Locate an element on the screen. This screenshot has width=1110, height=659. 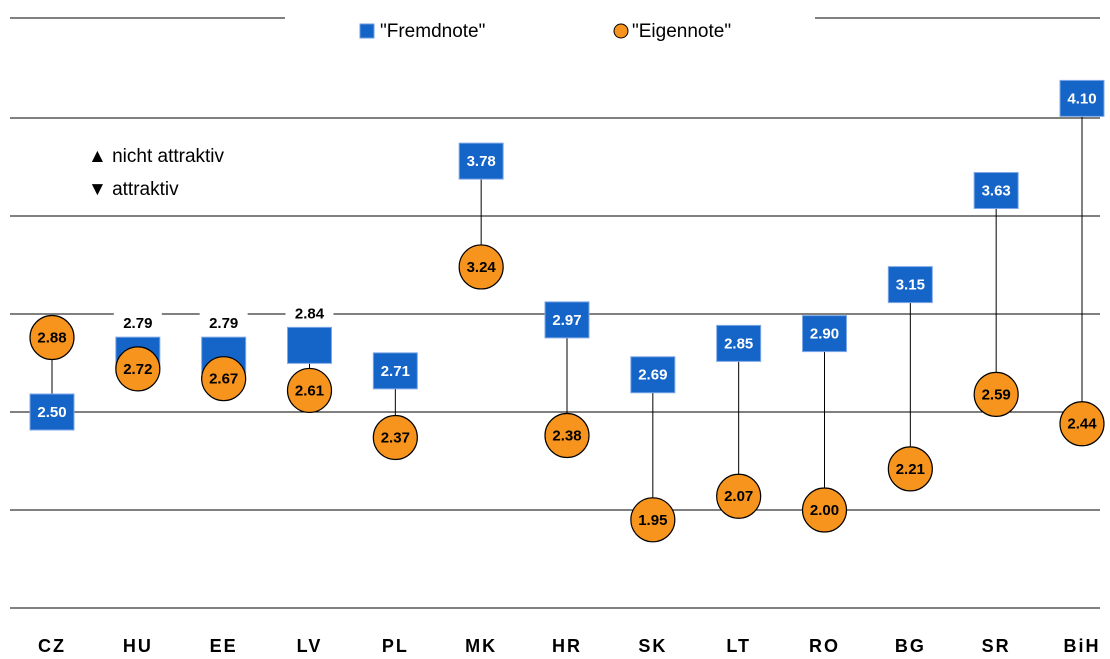
x-tick-label: SK is located at coordinates (652, 646).